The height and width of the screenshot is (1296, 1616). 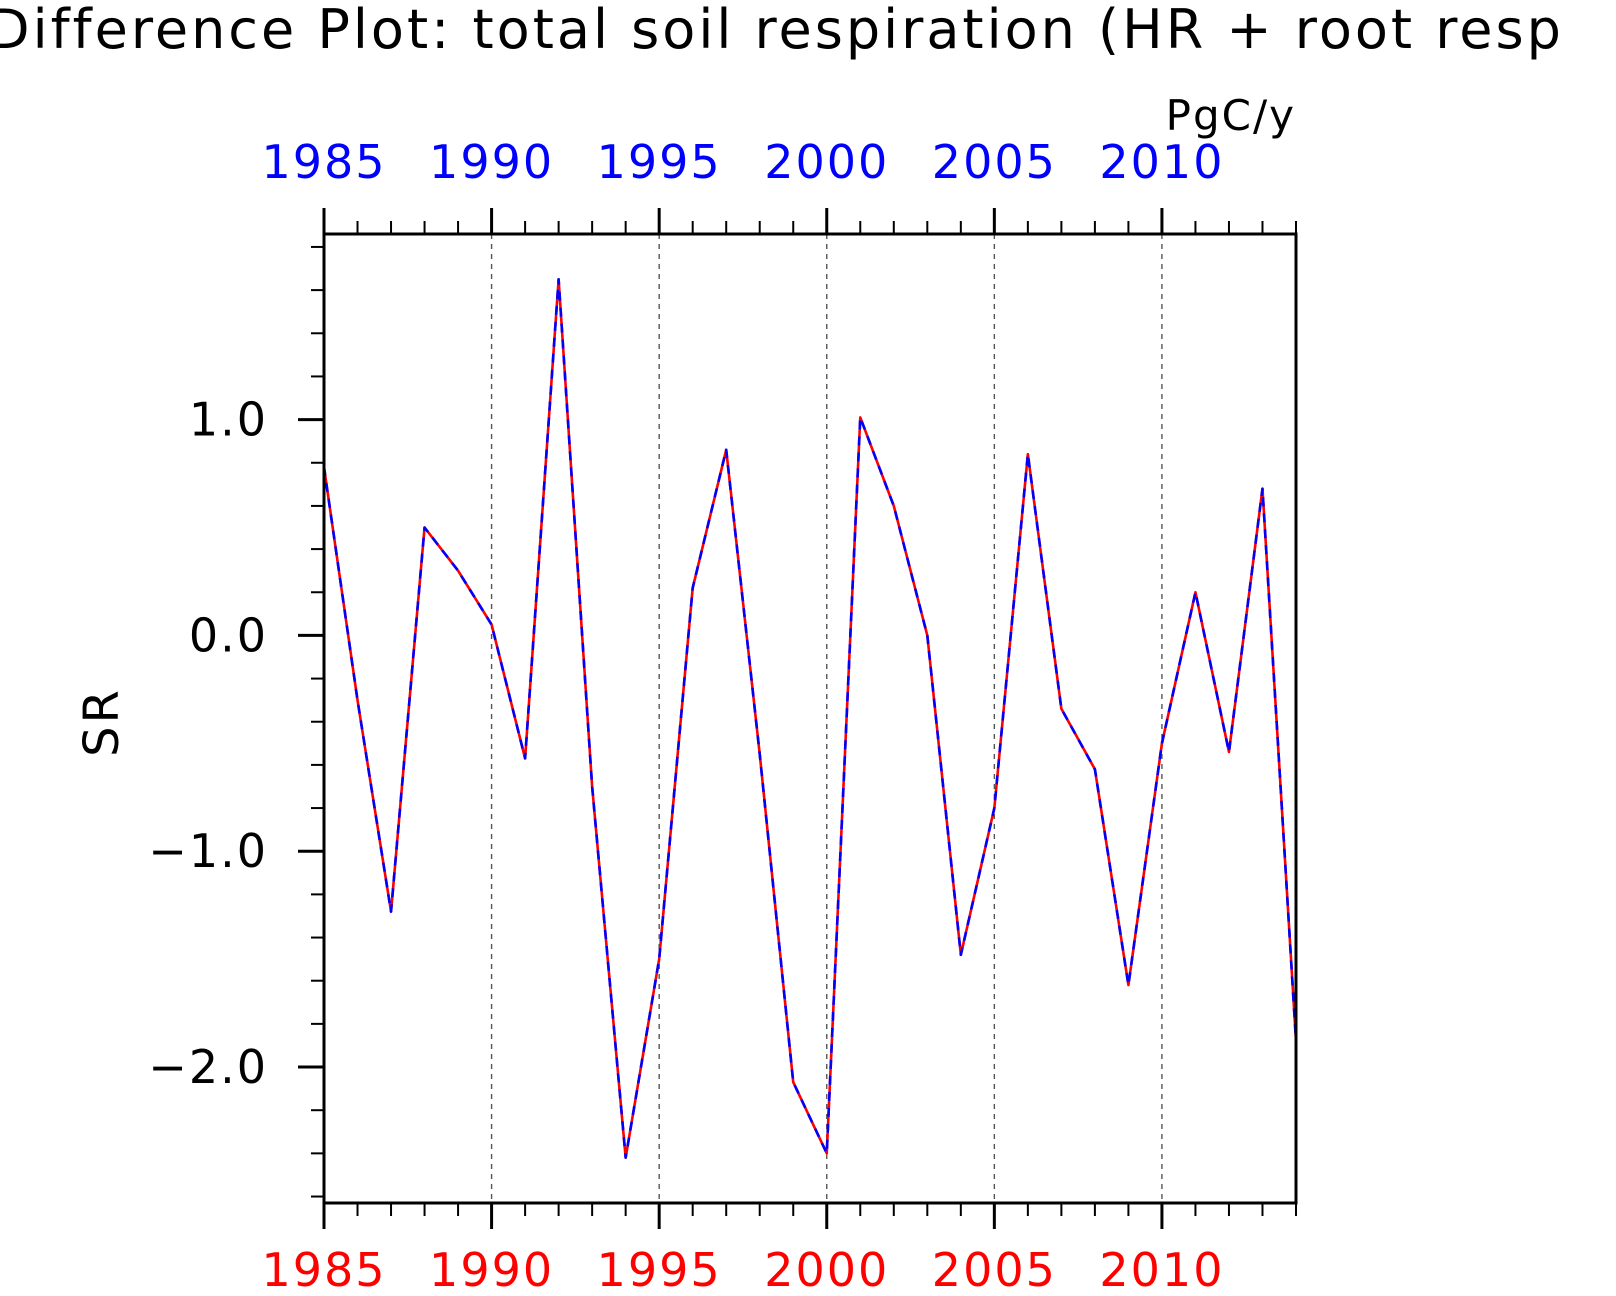 What do you see at coordinates (228, 420) in the screenshot?
I see `y-tick-label-3: 1.0` at bounding box center [228, 420].